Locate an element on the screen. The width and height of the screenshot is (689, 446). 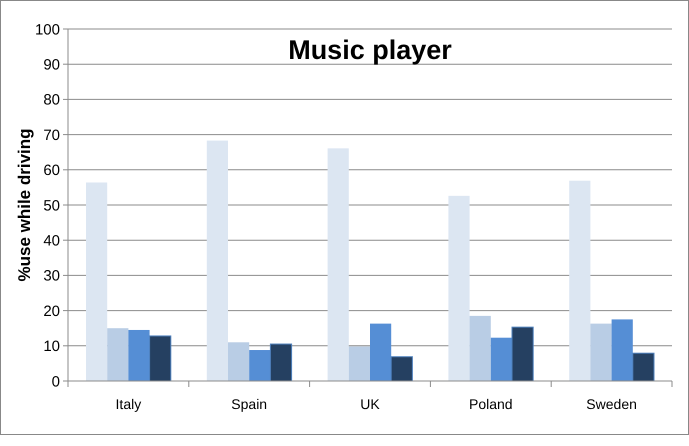
y-tick-label: 0 is located at coordinates (56, 381).